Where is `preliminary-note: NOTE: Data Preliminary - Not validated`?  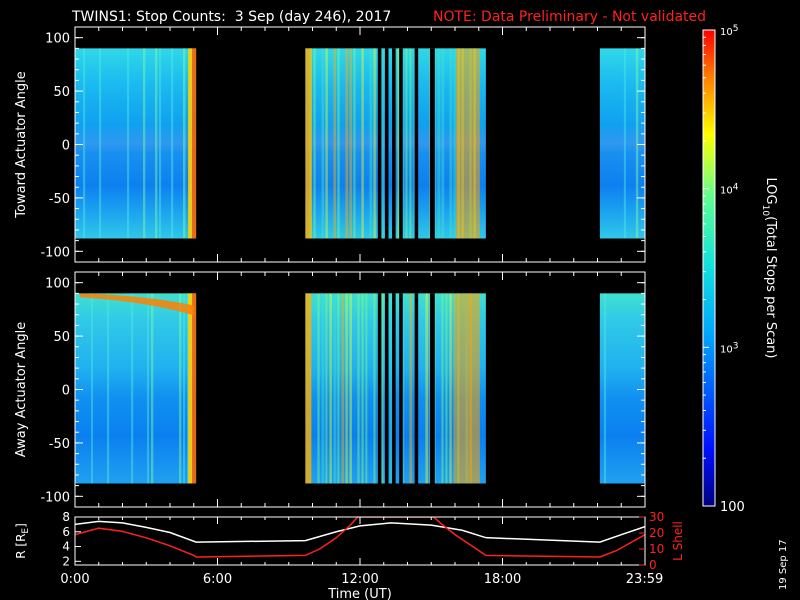
preliminary-note: NOTE: Data Preliminary - Not validated is located at coordinates (569, 17).